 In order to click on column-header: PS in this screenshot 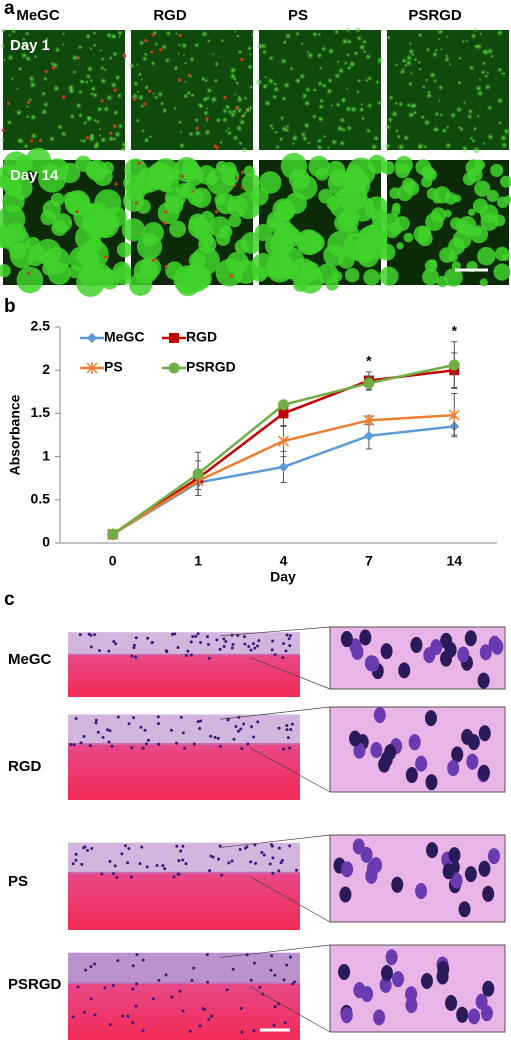, I will do `click(298, 15)`.